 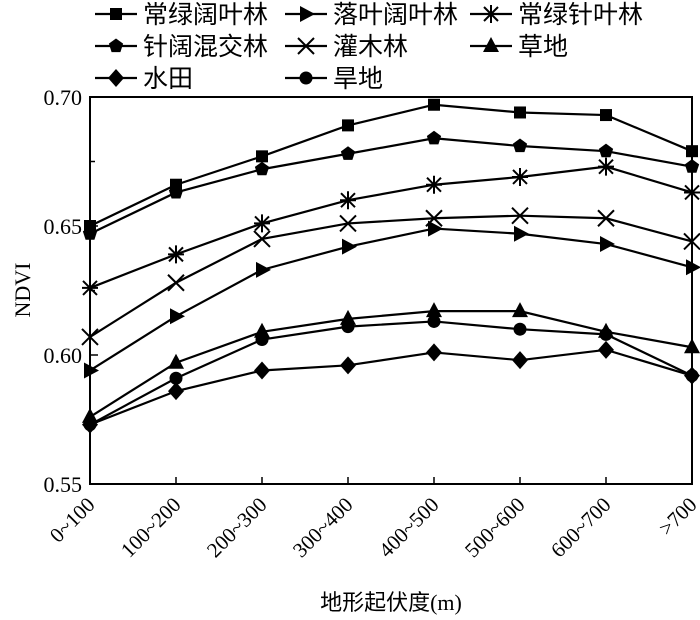 What do you see at coordinates (358, 79) in the screenshot?
I see `legend-label: 旱地` at bounding box center [358, 79].